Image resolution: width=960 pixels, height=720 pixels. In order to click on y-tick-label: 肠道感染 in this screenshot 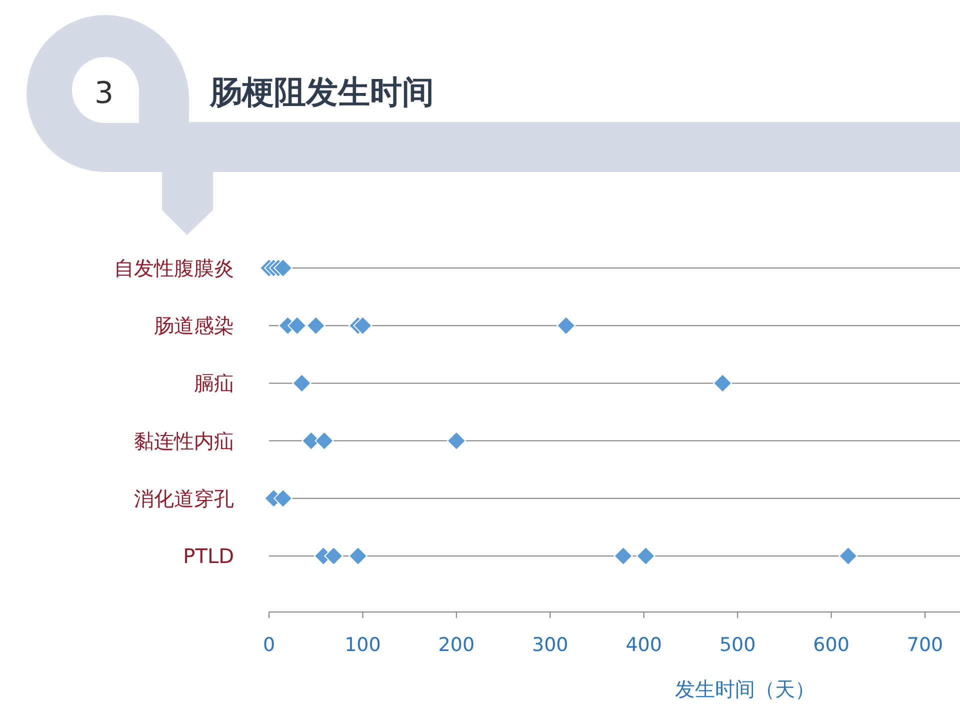, I will do `click(194, 326)`.